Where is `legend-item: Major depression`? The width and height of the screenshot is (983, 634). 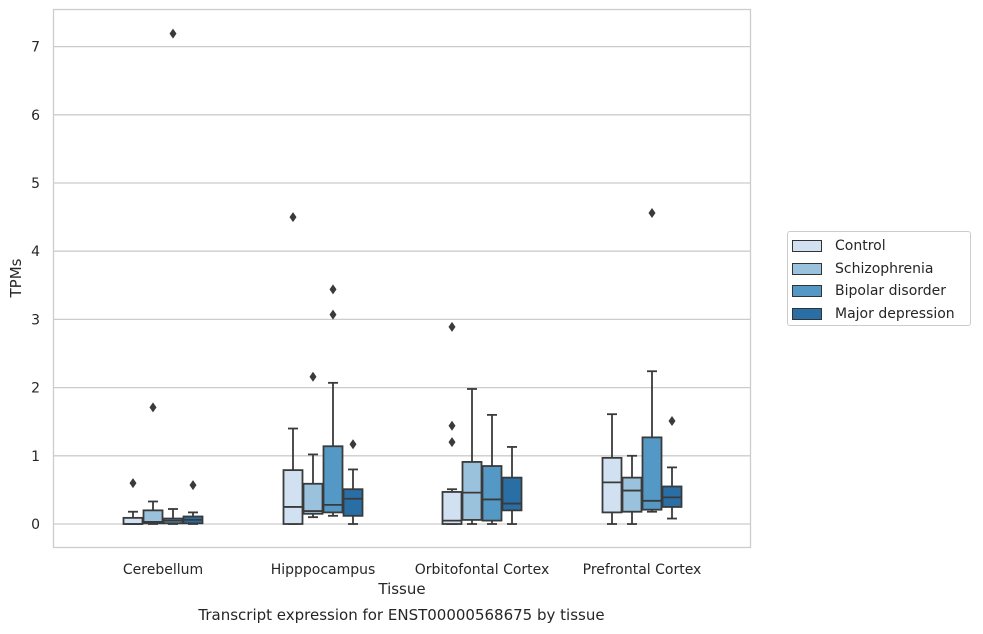 legend-item: Major depression is located at coordinates (881, 314).